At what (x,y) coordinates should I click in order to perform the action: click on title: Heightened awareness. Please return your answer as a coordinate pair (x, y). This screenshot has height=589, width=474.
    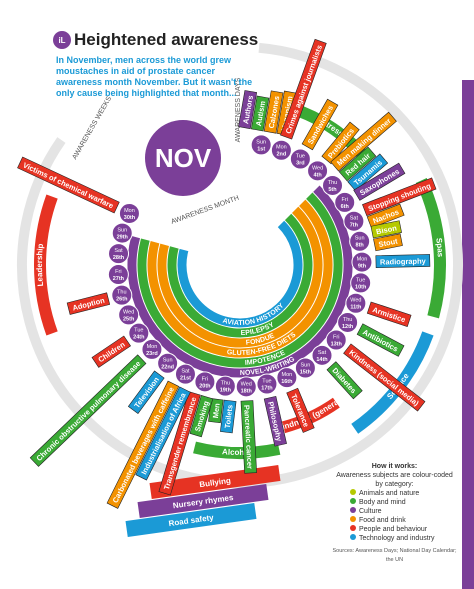
    Looking at the image, I should click on (166, 39).